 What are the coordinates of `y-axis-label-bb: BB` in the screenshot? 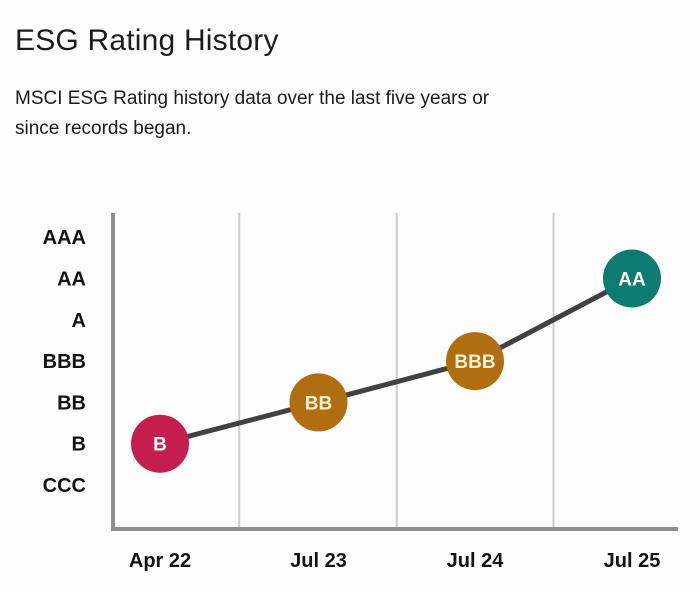 It's located at (71, 403).